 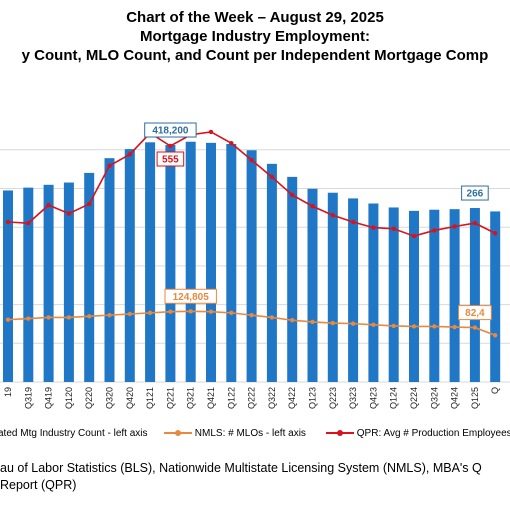 I want to click on x-tick-label: Q223, so click(x=333, y=398).